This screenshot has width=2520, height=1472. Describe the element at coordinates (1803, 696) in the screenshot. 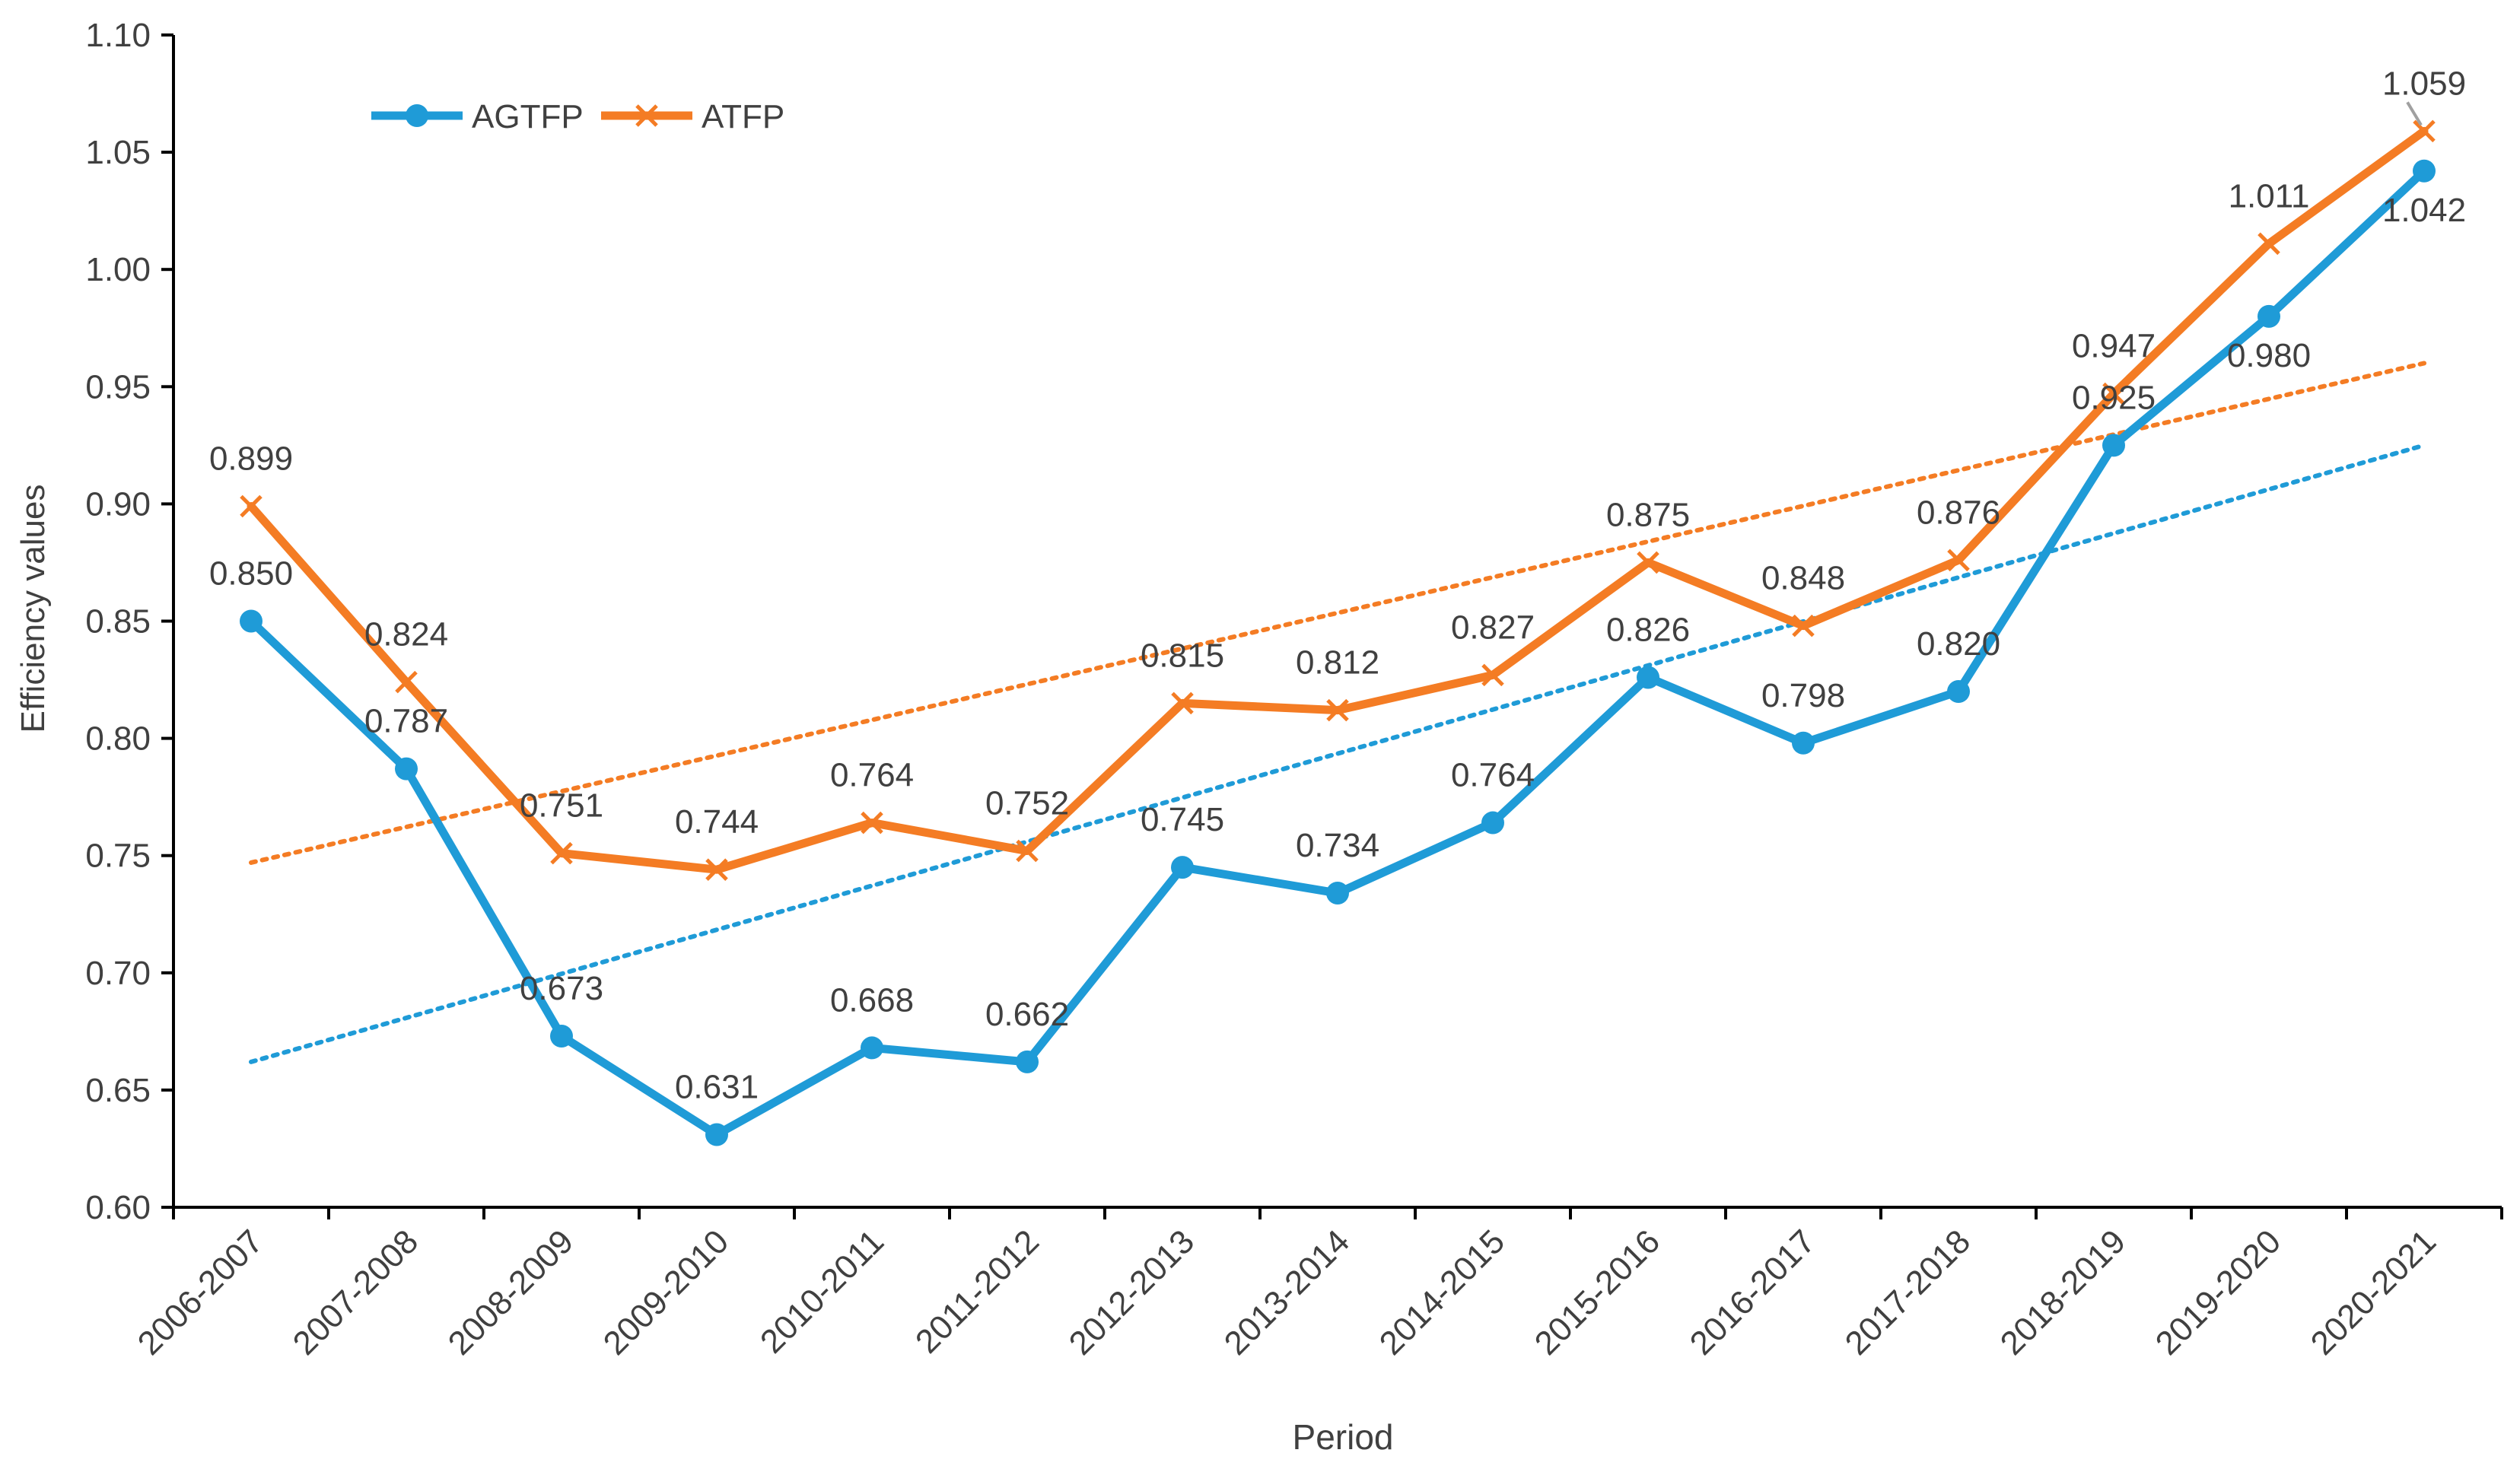

I see `data-label-agtfp: 0.798` at that location.